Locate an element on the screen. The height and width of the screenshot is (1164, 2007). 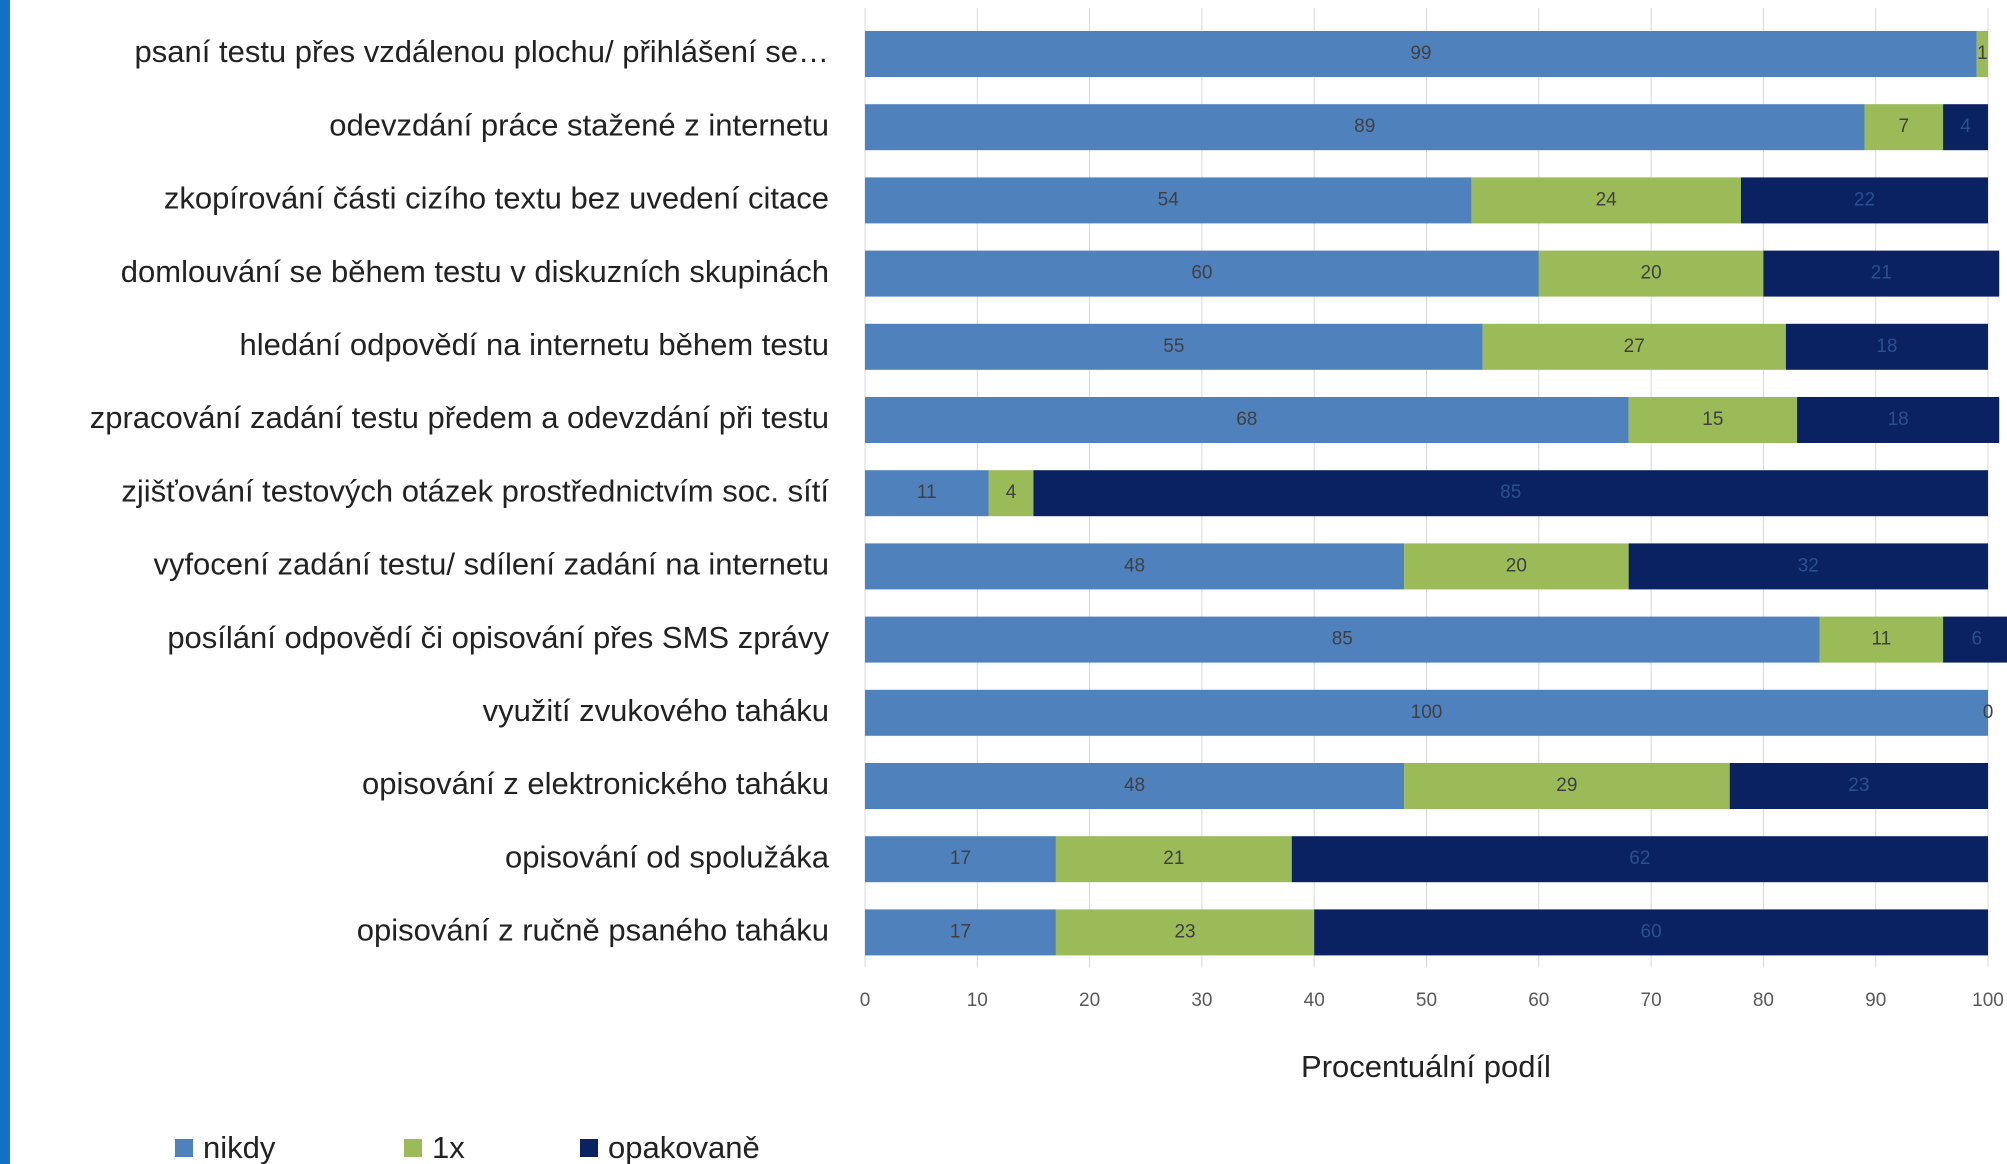
x-tick-label: 70 is located at coordinates (1651, 1000).